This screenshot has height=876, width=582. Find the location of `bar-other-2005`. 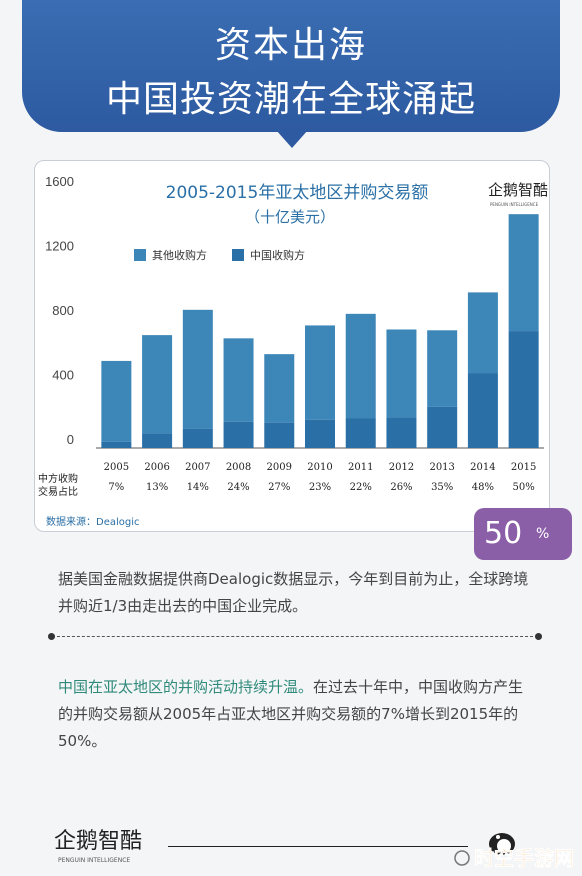

bar-other-2005 is located at coordinates (116, 401).